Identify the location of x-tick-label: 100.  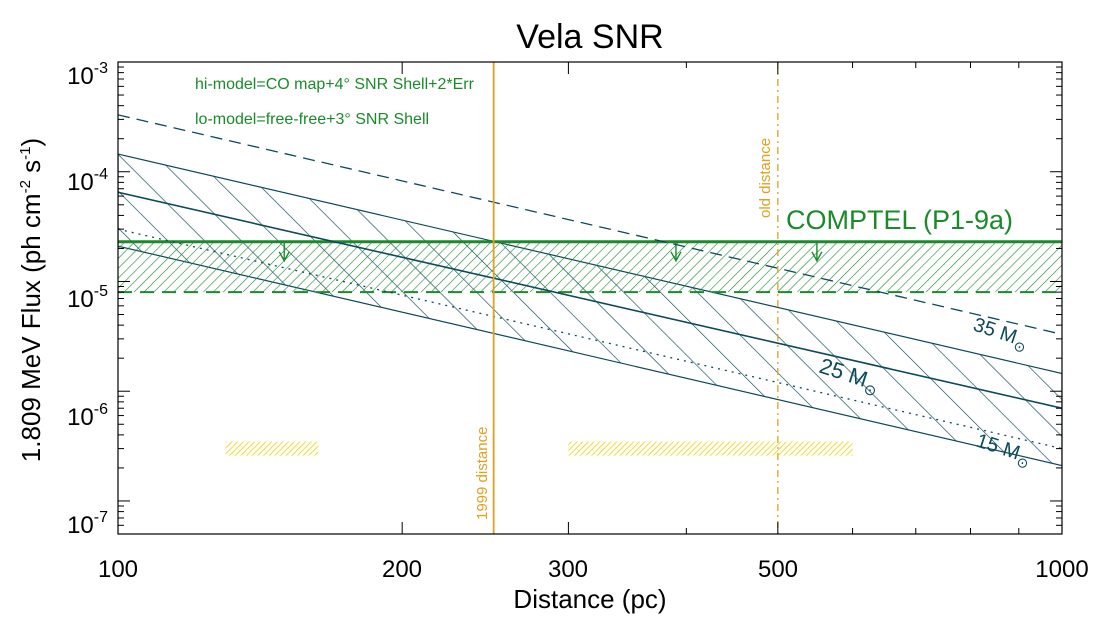
(118, 569).